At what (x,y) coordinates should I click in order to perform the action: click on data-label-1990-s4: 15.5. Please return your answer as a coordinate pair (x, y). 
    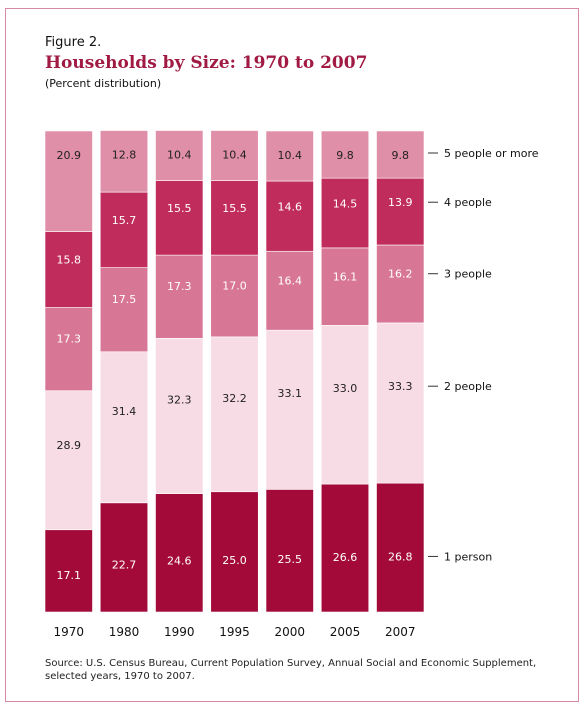
    Looking at the image, I should click on (179, 208).